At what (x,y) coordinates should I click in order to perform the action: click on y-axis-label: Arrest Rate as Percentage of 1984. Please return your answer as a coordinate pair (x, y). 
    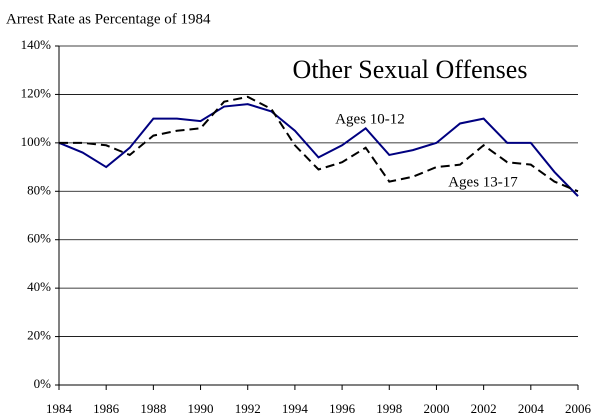
    Looking at the image, I should click on (108, 19).